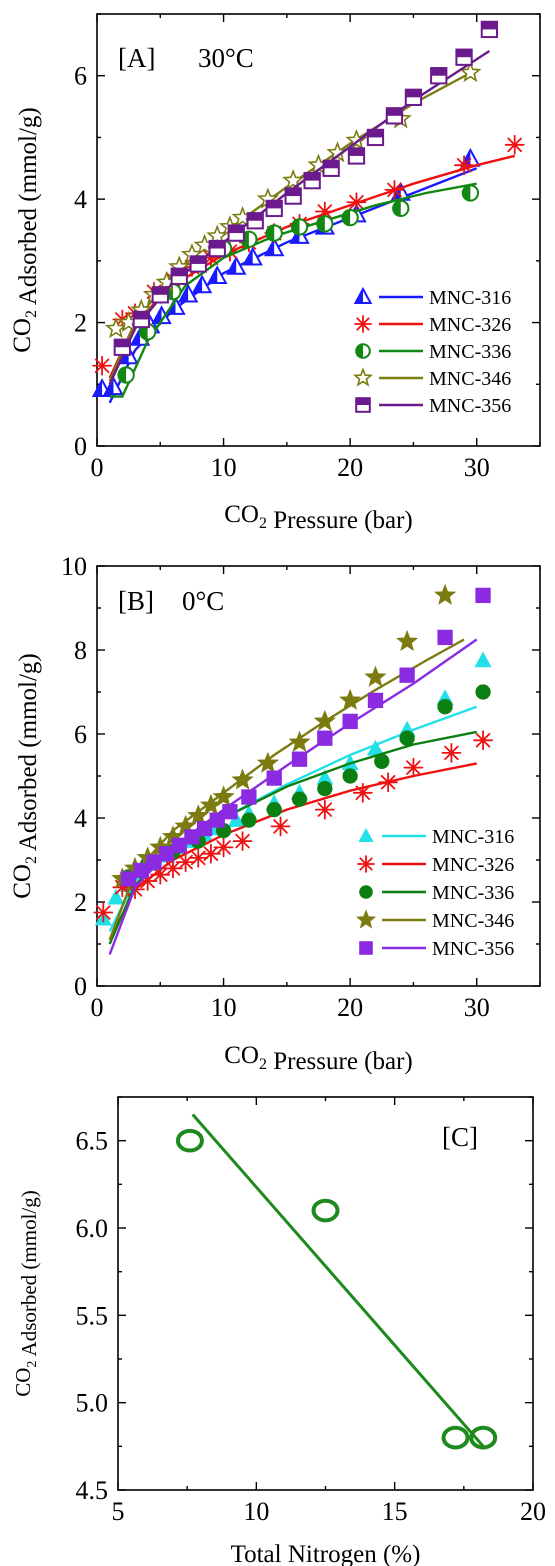  I want to click on legend-label: MNC-346, so click(473, 921).